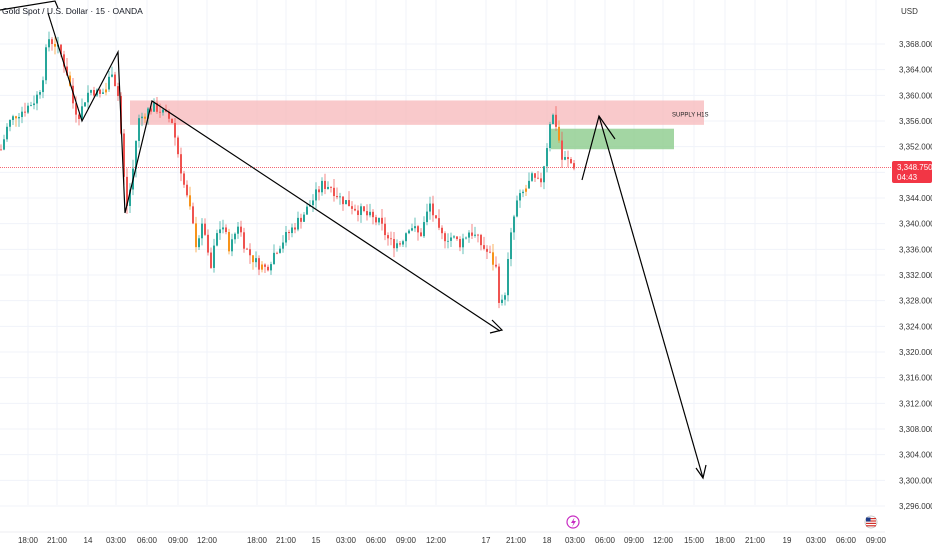 The width and height of the screenshot is (932, 550). Describe the element at coordinates (417, 112) in the screenshot. I see `supply-zone` at that location.